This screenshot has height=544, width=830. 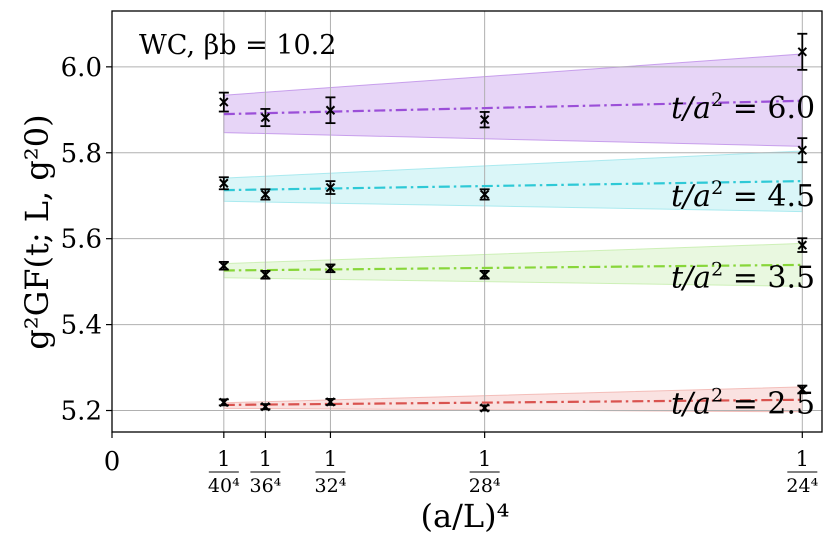 I want to click on annotation-text: WC, βb = 10.2, so click(x=237, y=45).